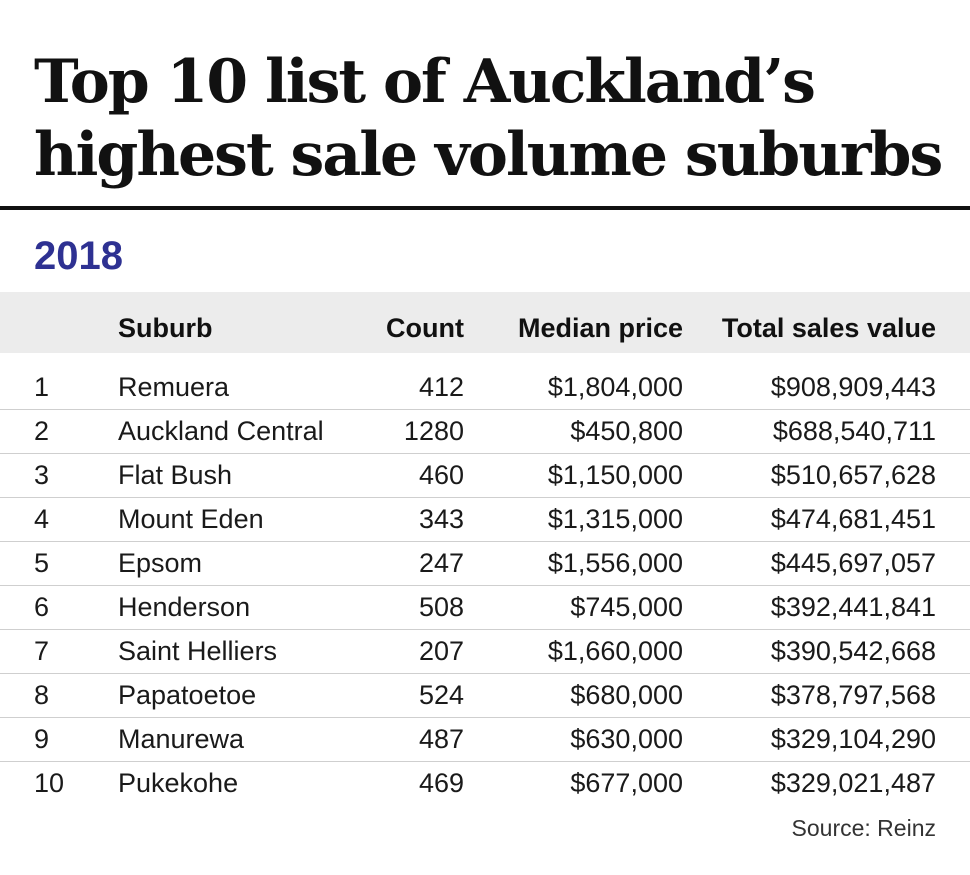 The width and height of the screenshot is (970, 875). What do you see at coordinates (433, 431) in the screenshot?
I see `table-cell-count: 1280` at bounding box center [433, 431].